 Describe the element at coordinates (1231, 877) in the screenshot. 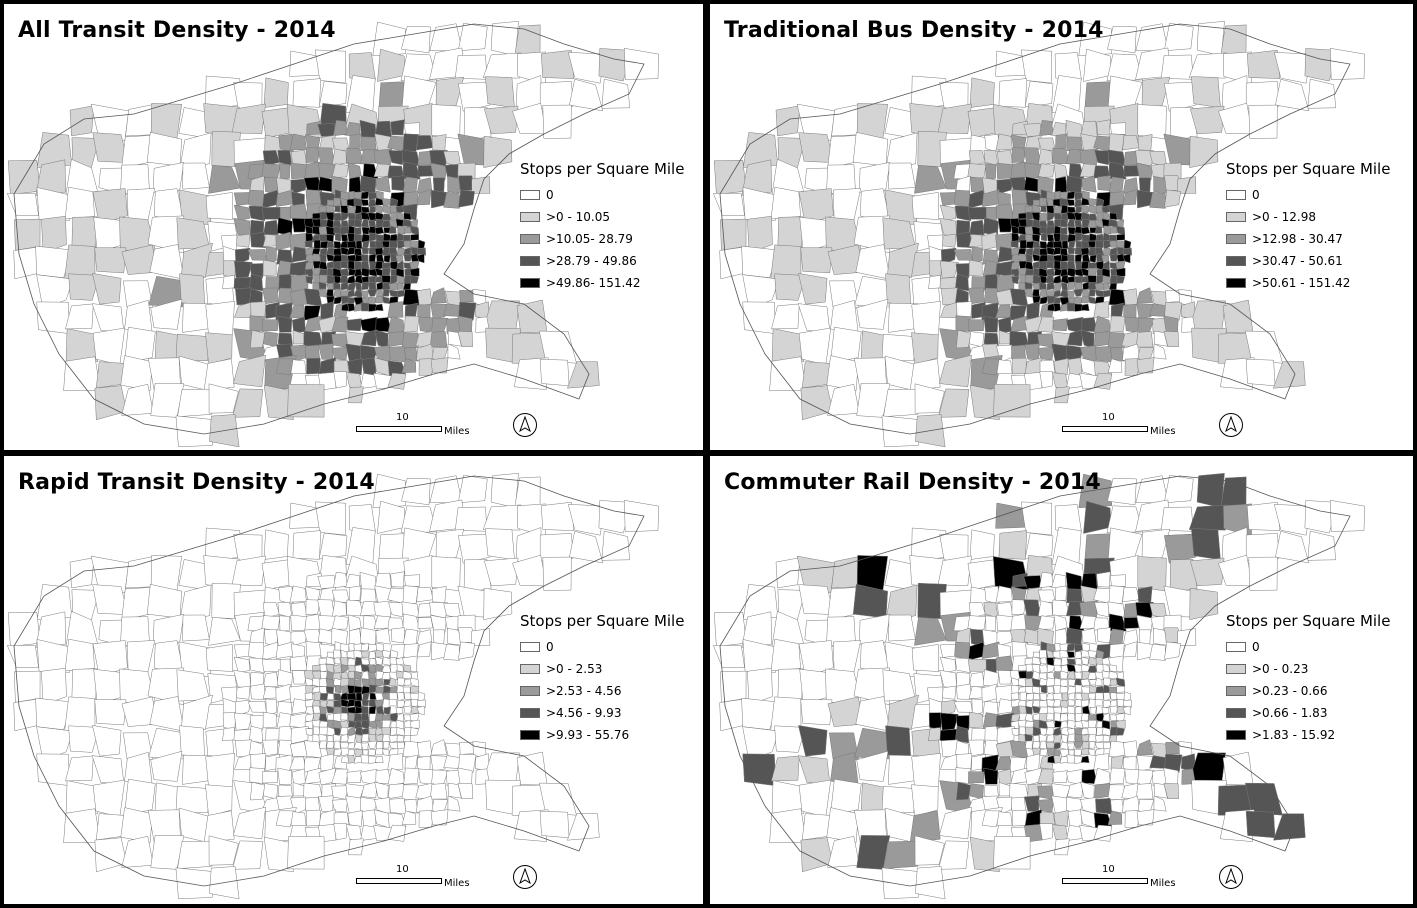

I see `north-arrow-icon` at that location.